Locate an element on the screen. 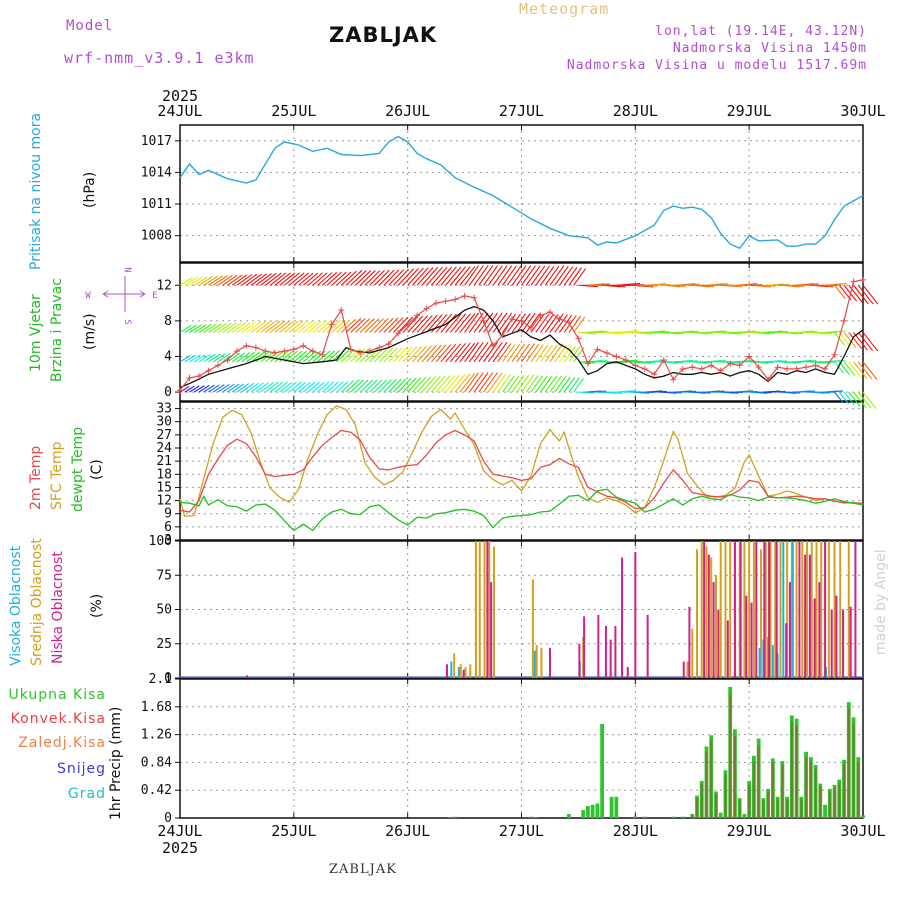 The width and height of the screenshot is (900, 900). compass-north: N is located at coordinates (127, 269).